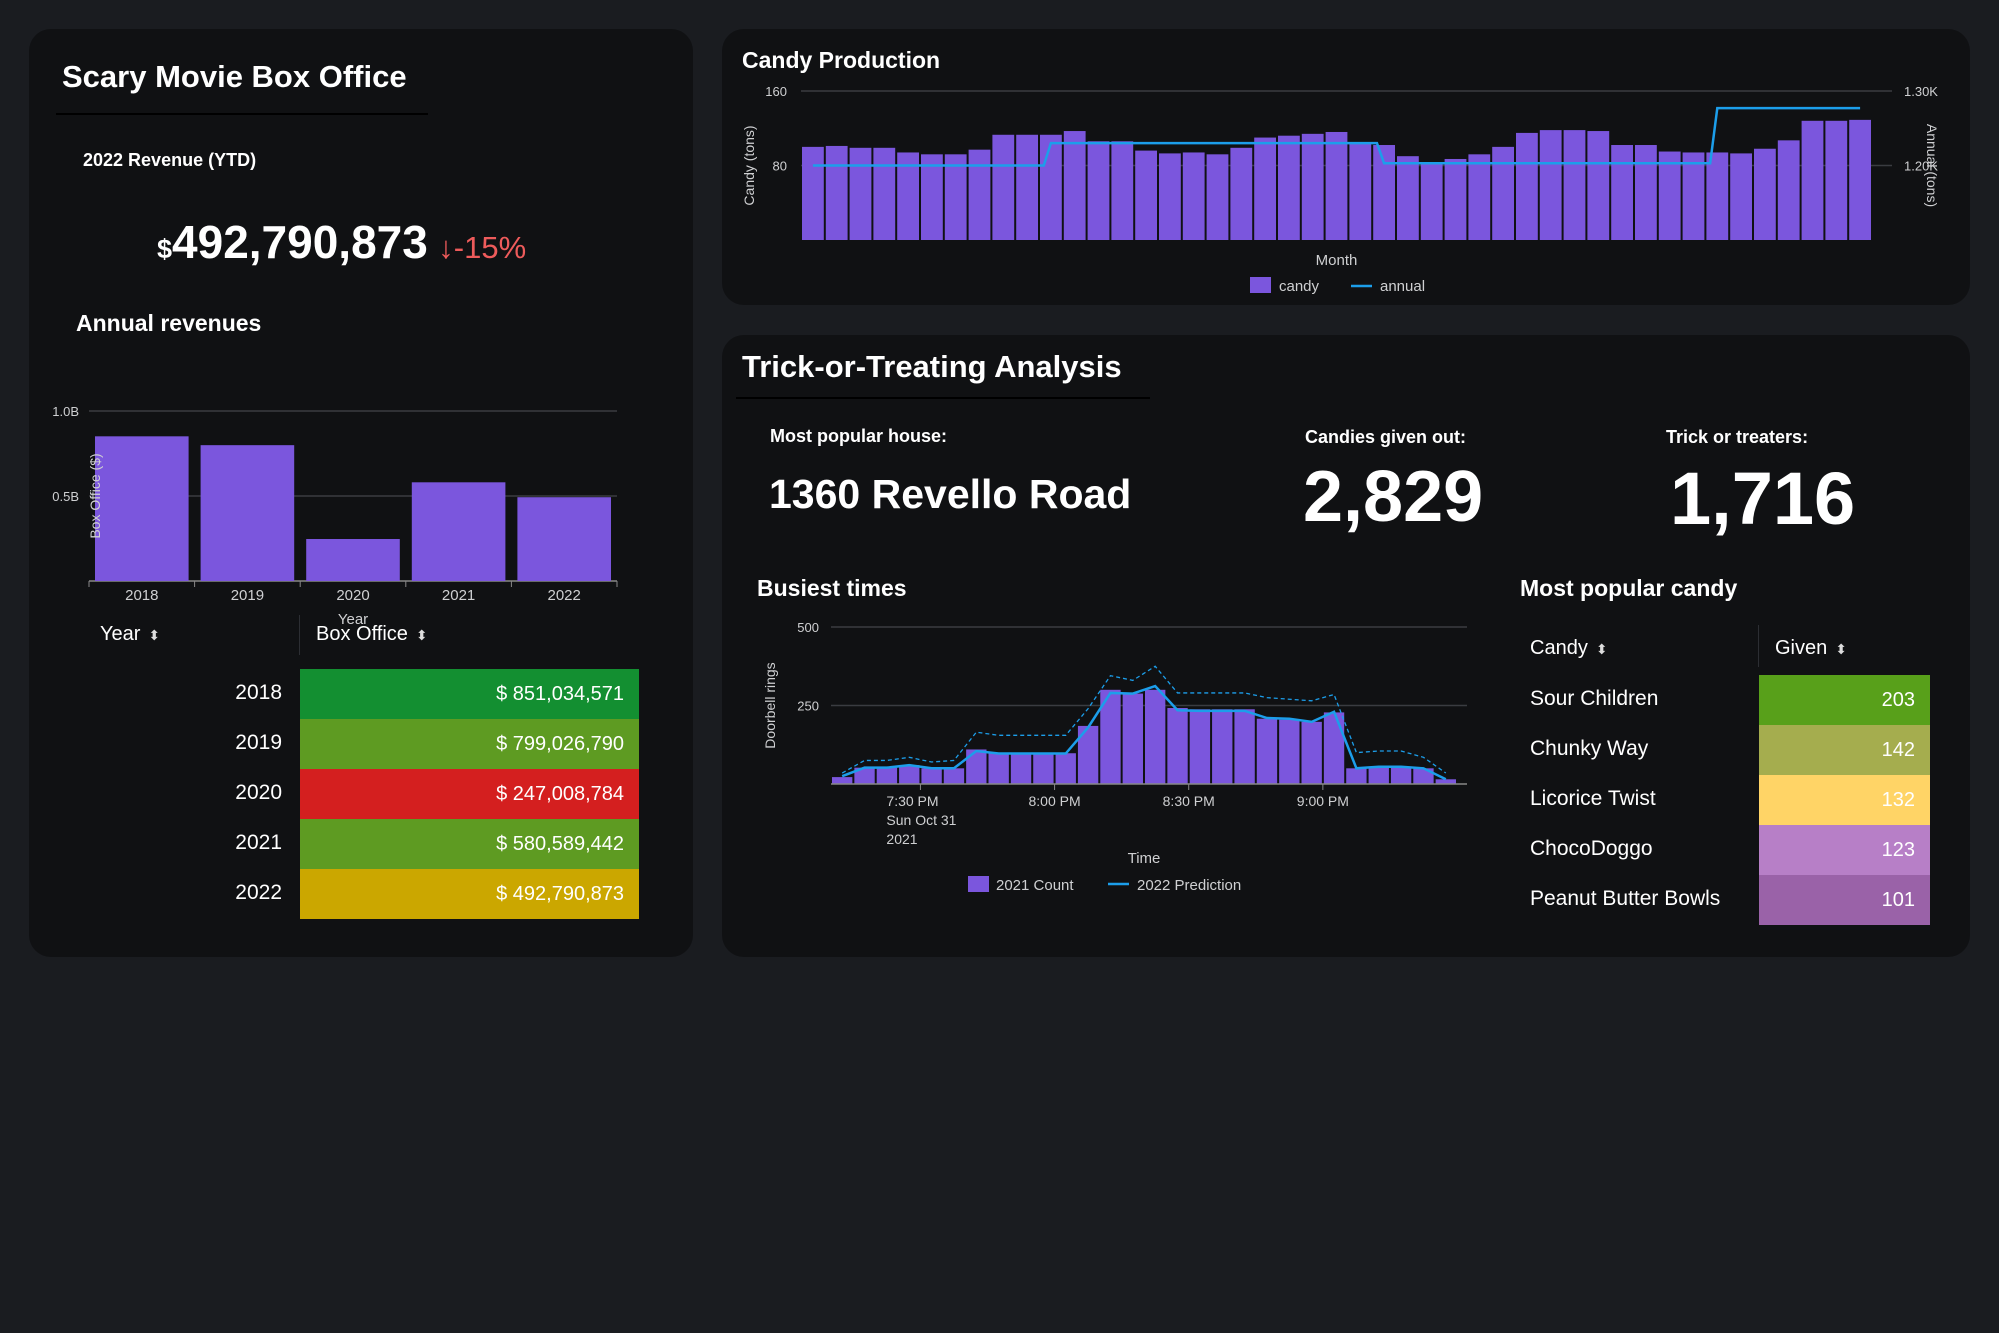  Describe the element at coordinates (95, 495) in the screenshot. I see `y-axis-label: Box Office ($)` at that location.